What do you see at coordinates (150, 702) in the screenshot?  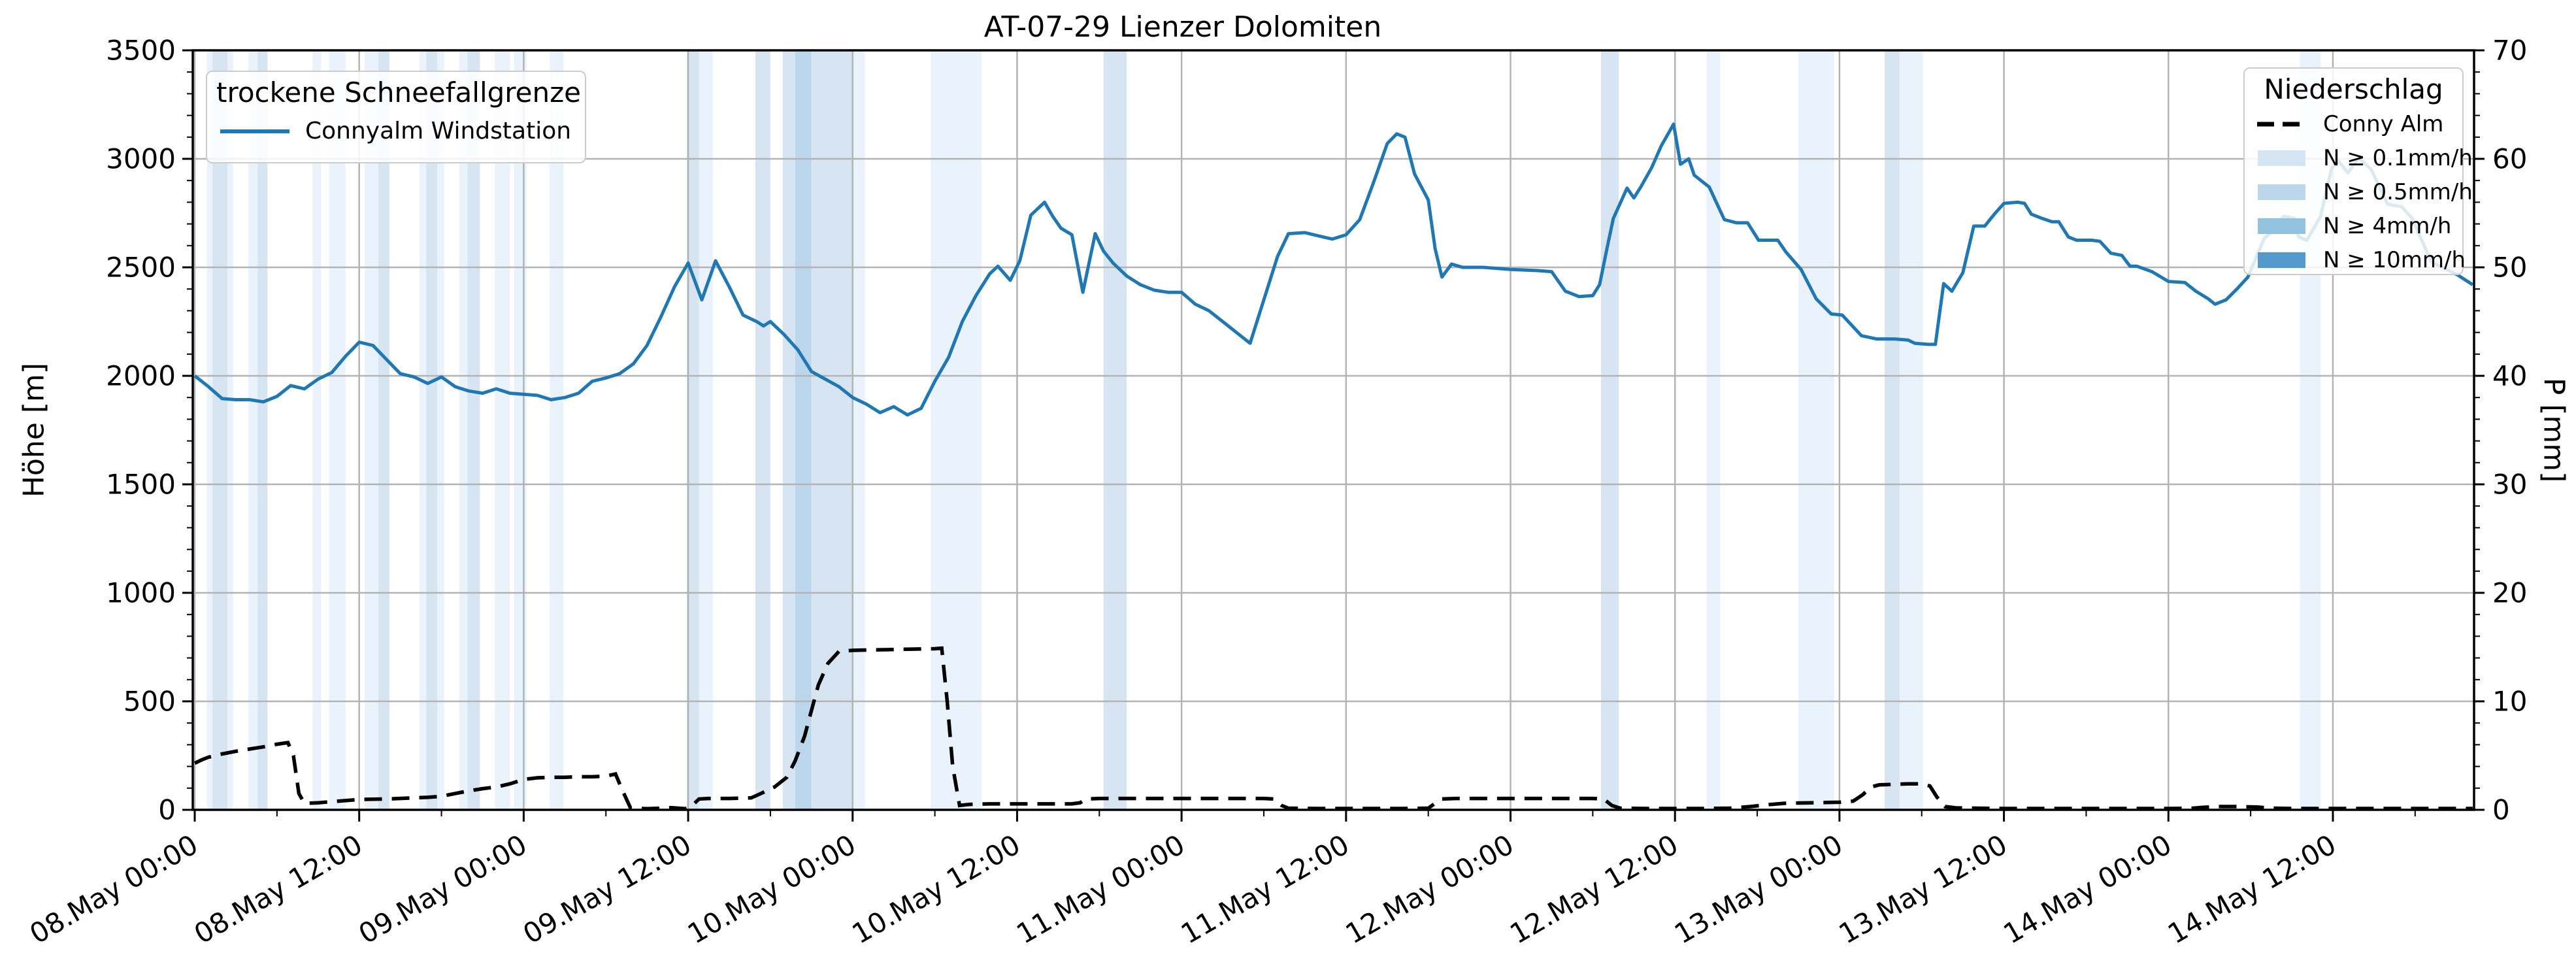 I see `y-left-tick-label: 500` at bounding box center [150, 702].